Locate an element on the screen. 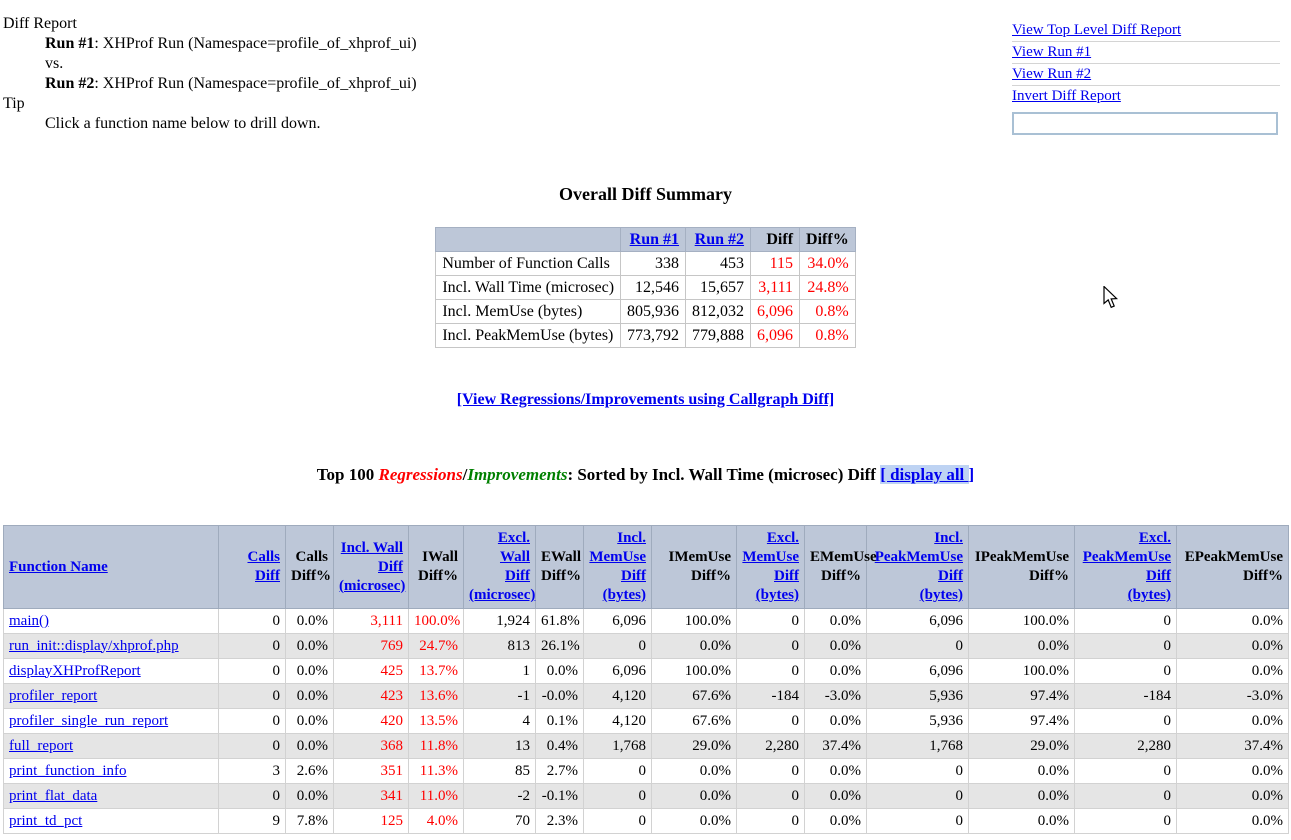  table-cell: 13.6% is located at coordinates (436, 696).